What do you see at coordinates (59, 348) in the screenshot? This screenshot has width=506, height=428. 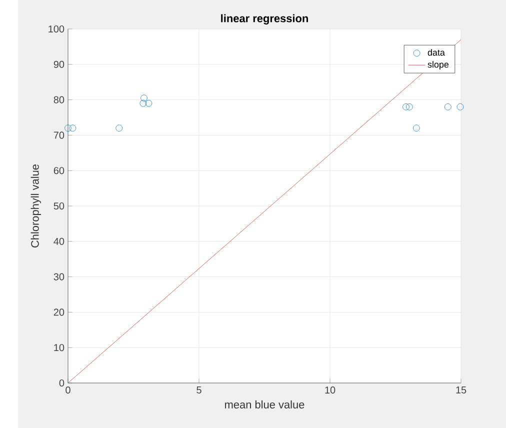 I see `y-tick-label: 10` at bounding box center [59, 348].